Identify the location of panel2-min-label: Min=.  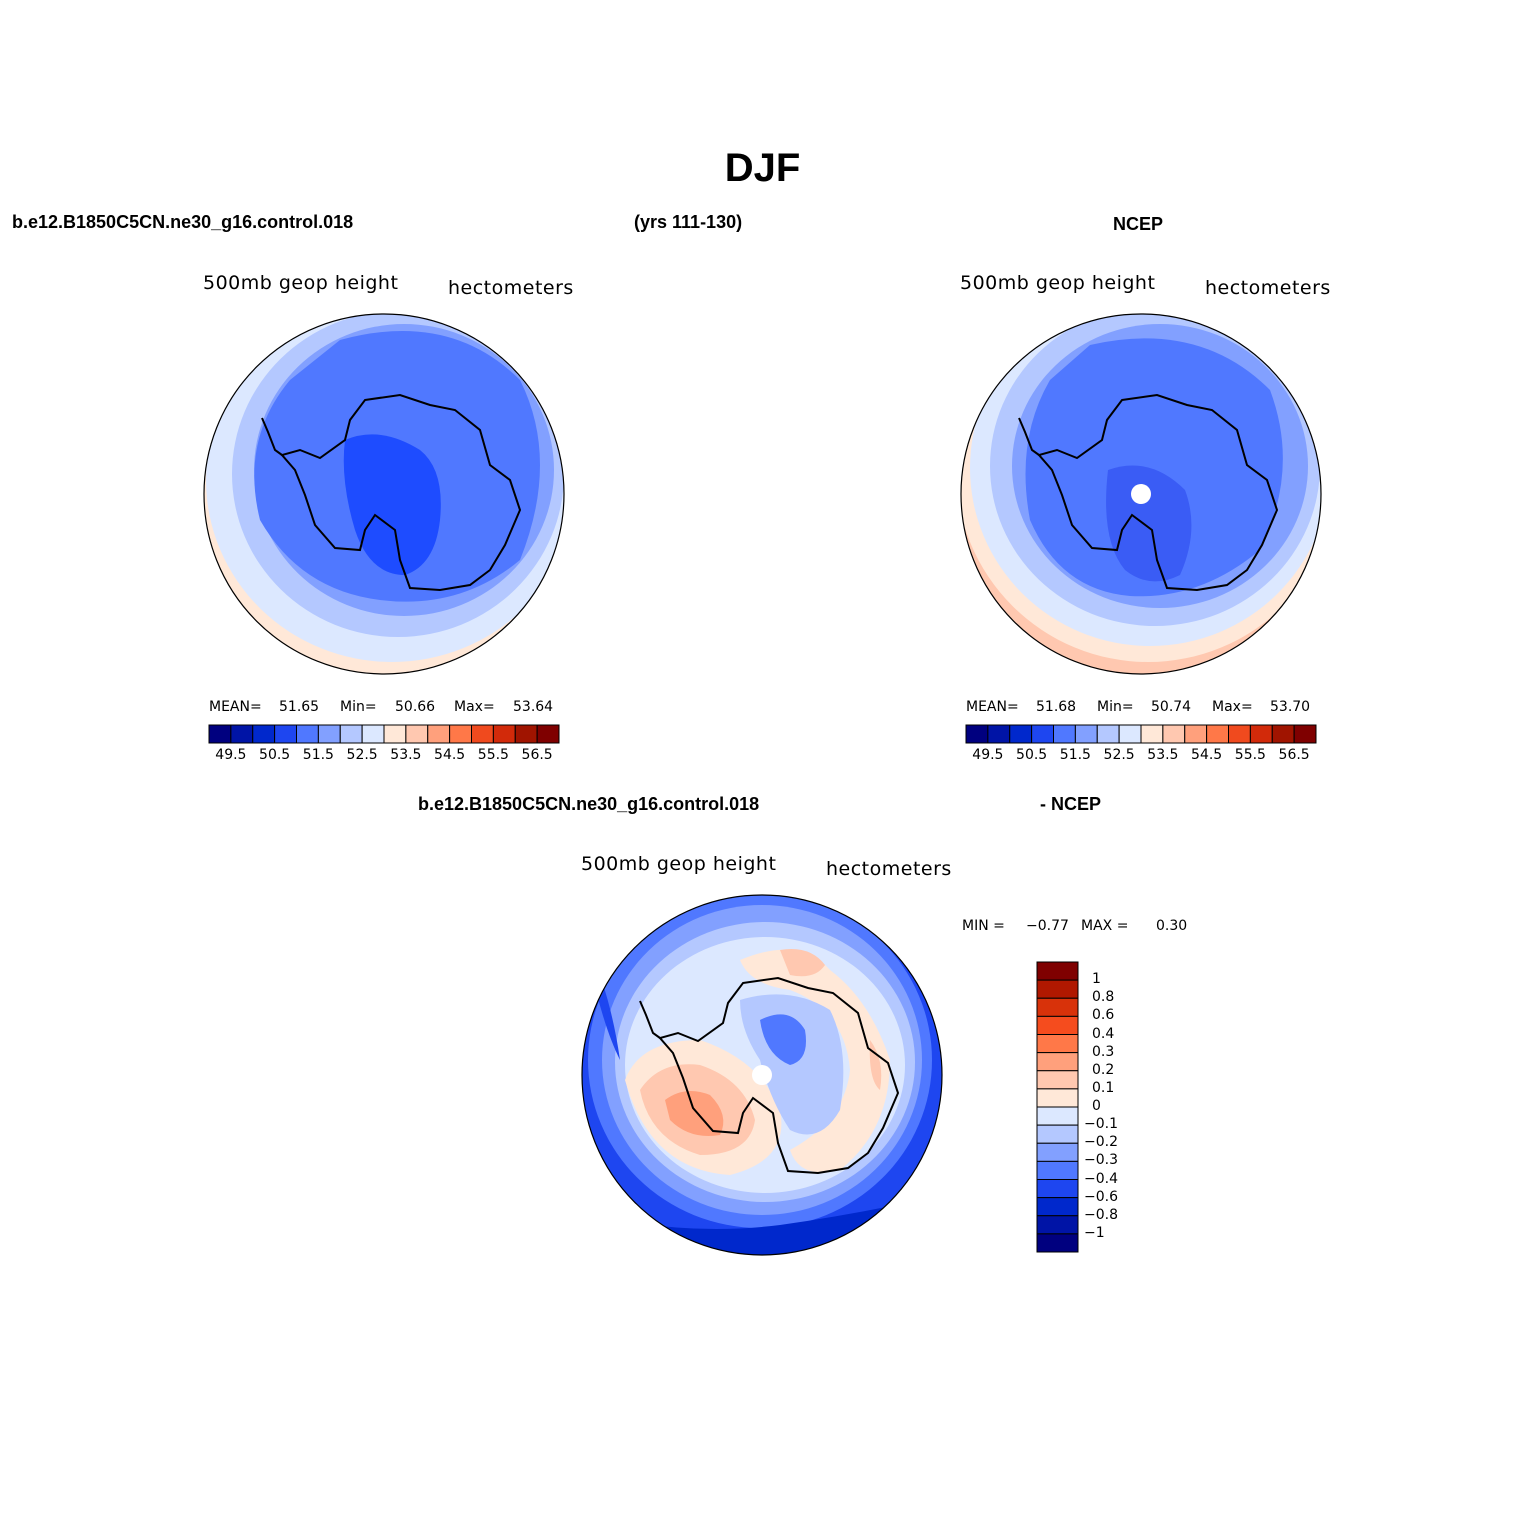
(1115, 707).